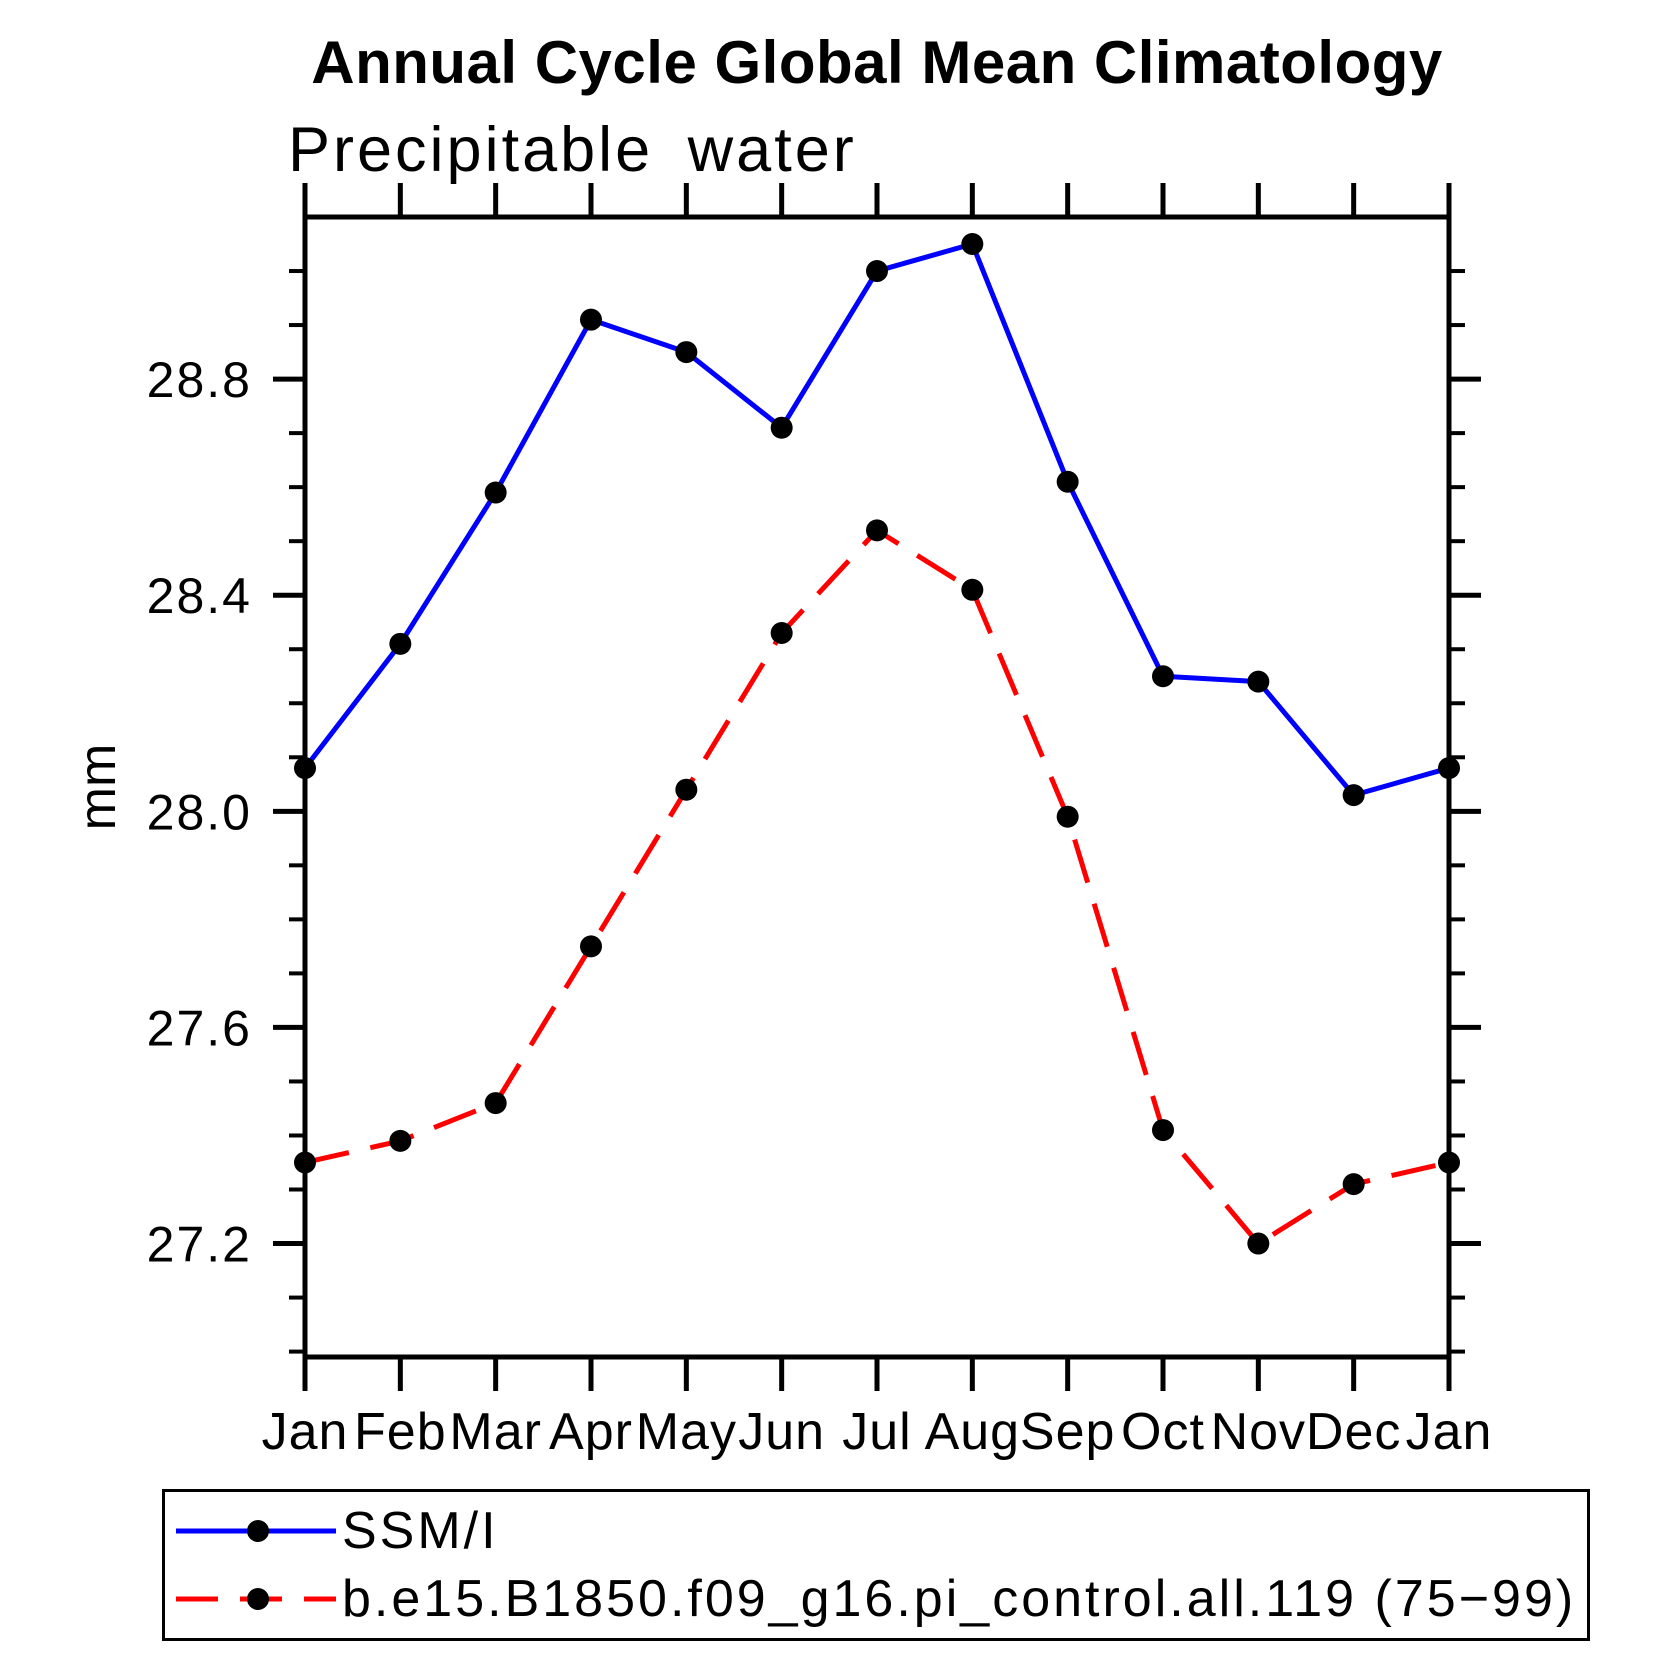  Describe the element at coordinates (877, 62) in the screenshot. I see `chart-title: Annual Cycle Global Mean Climatology` at that location.